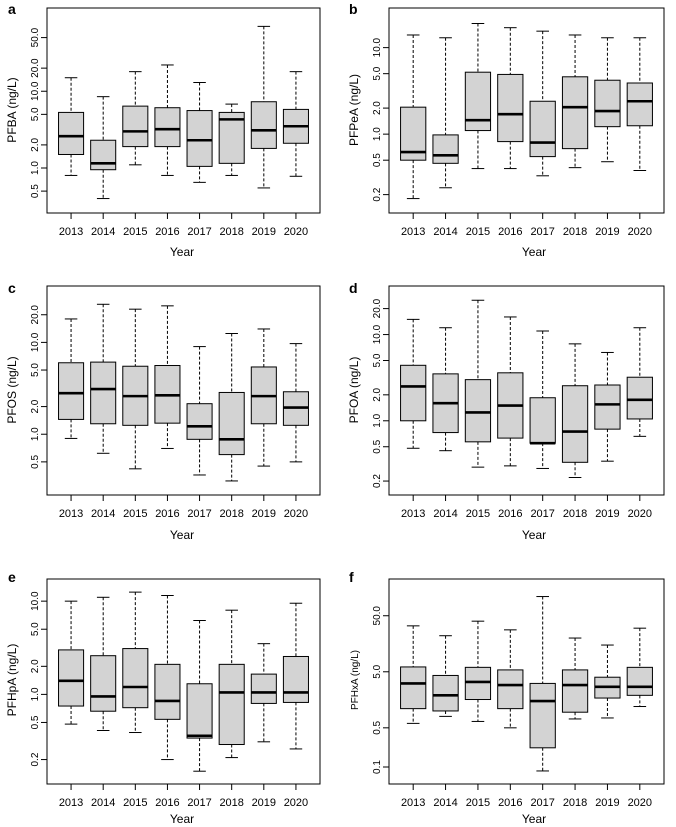 This screenshot has width=676, height=827. What do you see at coordinates (12, 389) in the screenshot?
I see `y-axis-label: PFOS (ng/L)` at bounding box center [12, 389].